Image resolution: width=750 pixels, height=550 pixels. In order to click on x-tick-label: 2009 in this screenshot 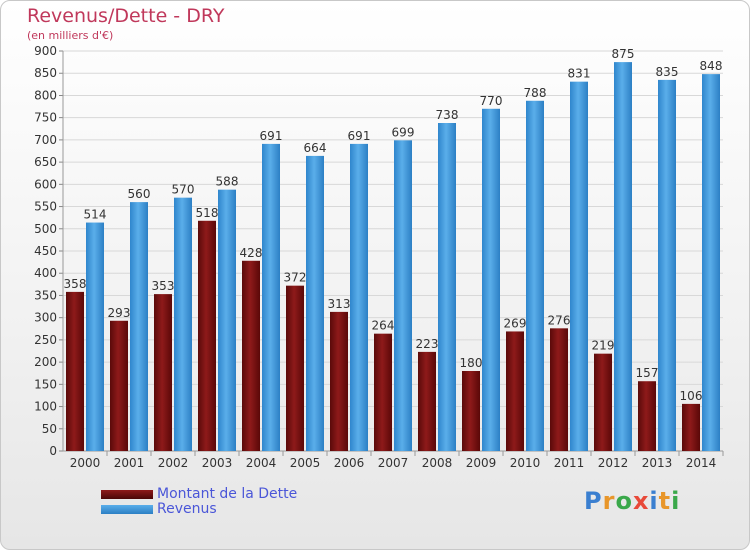, I will do `click(481, 463)`.